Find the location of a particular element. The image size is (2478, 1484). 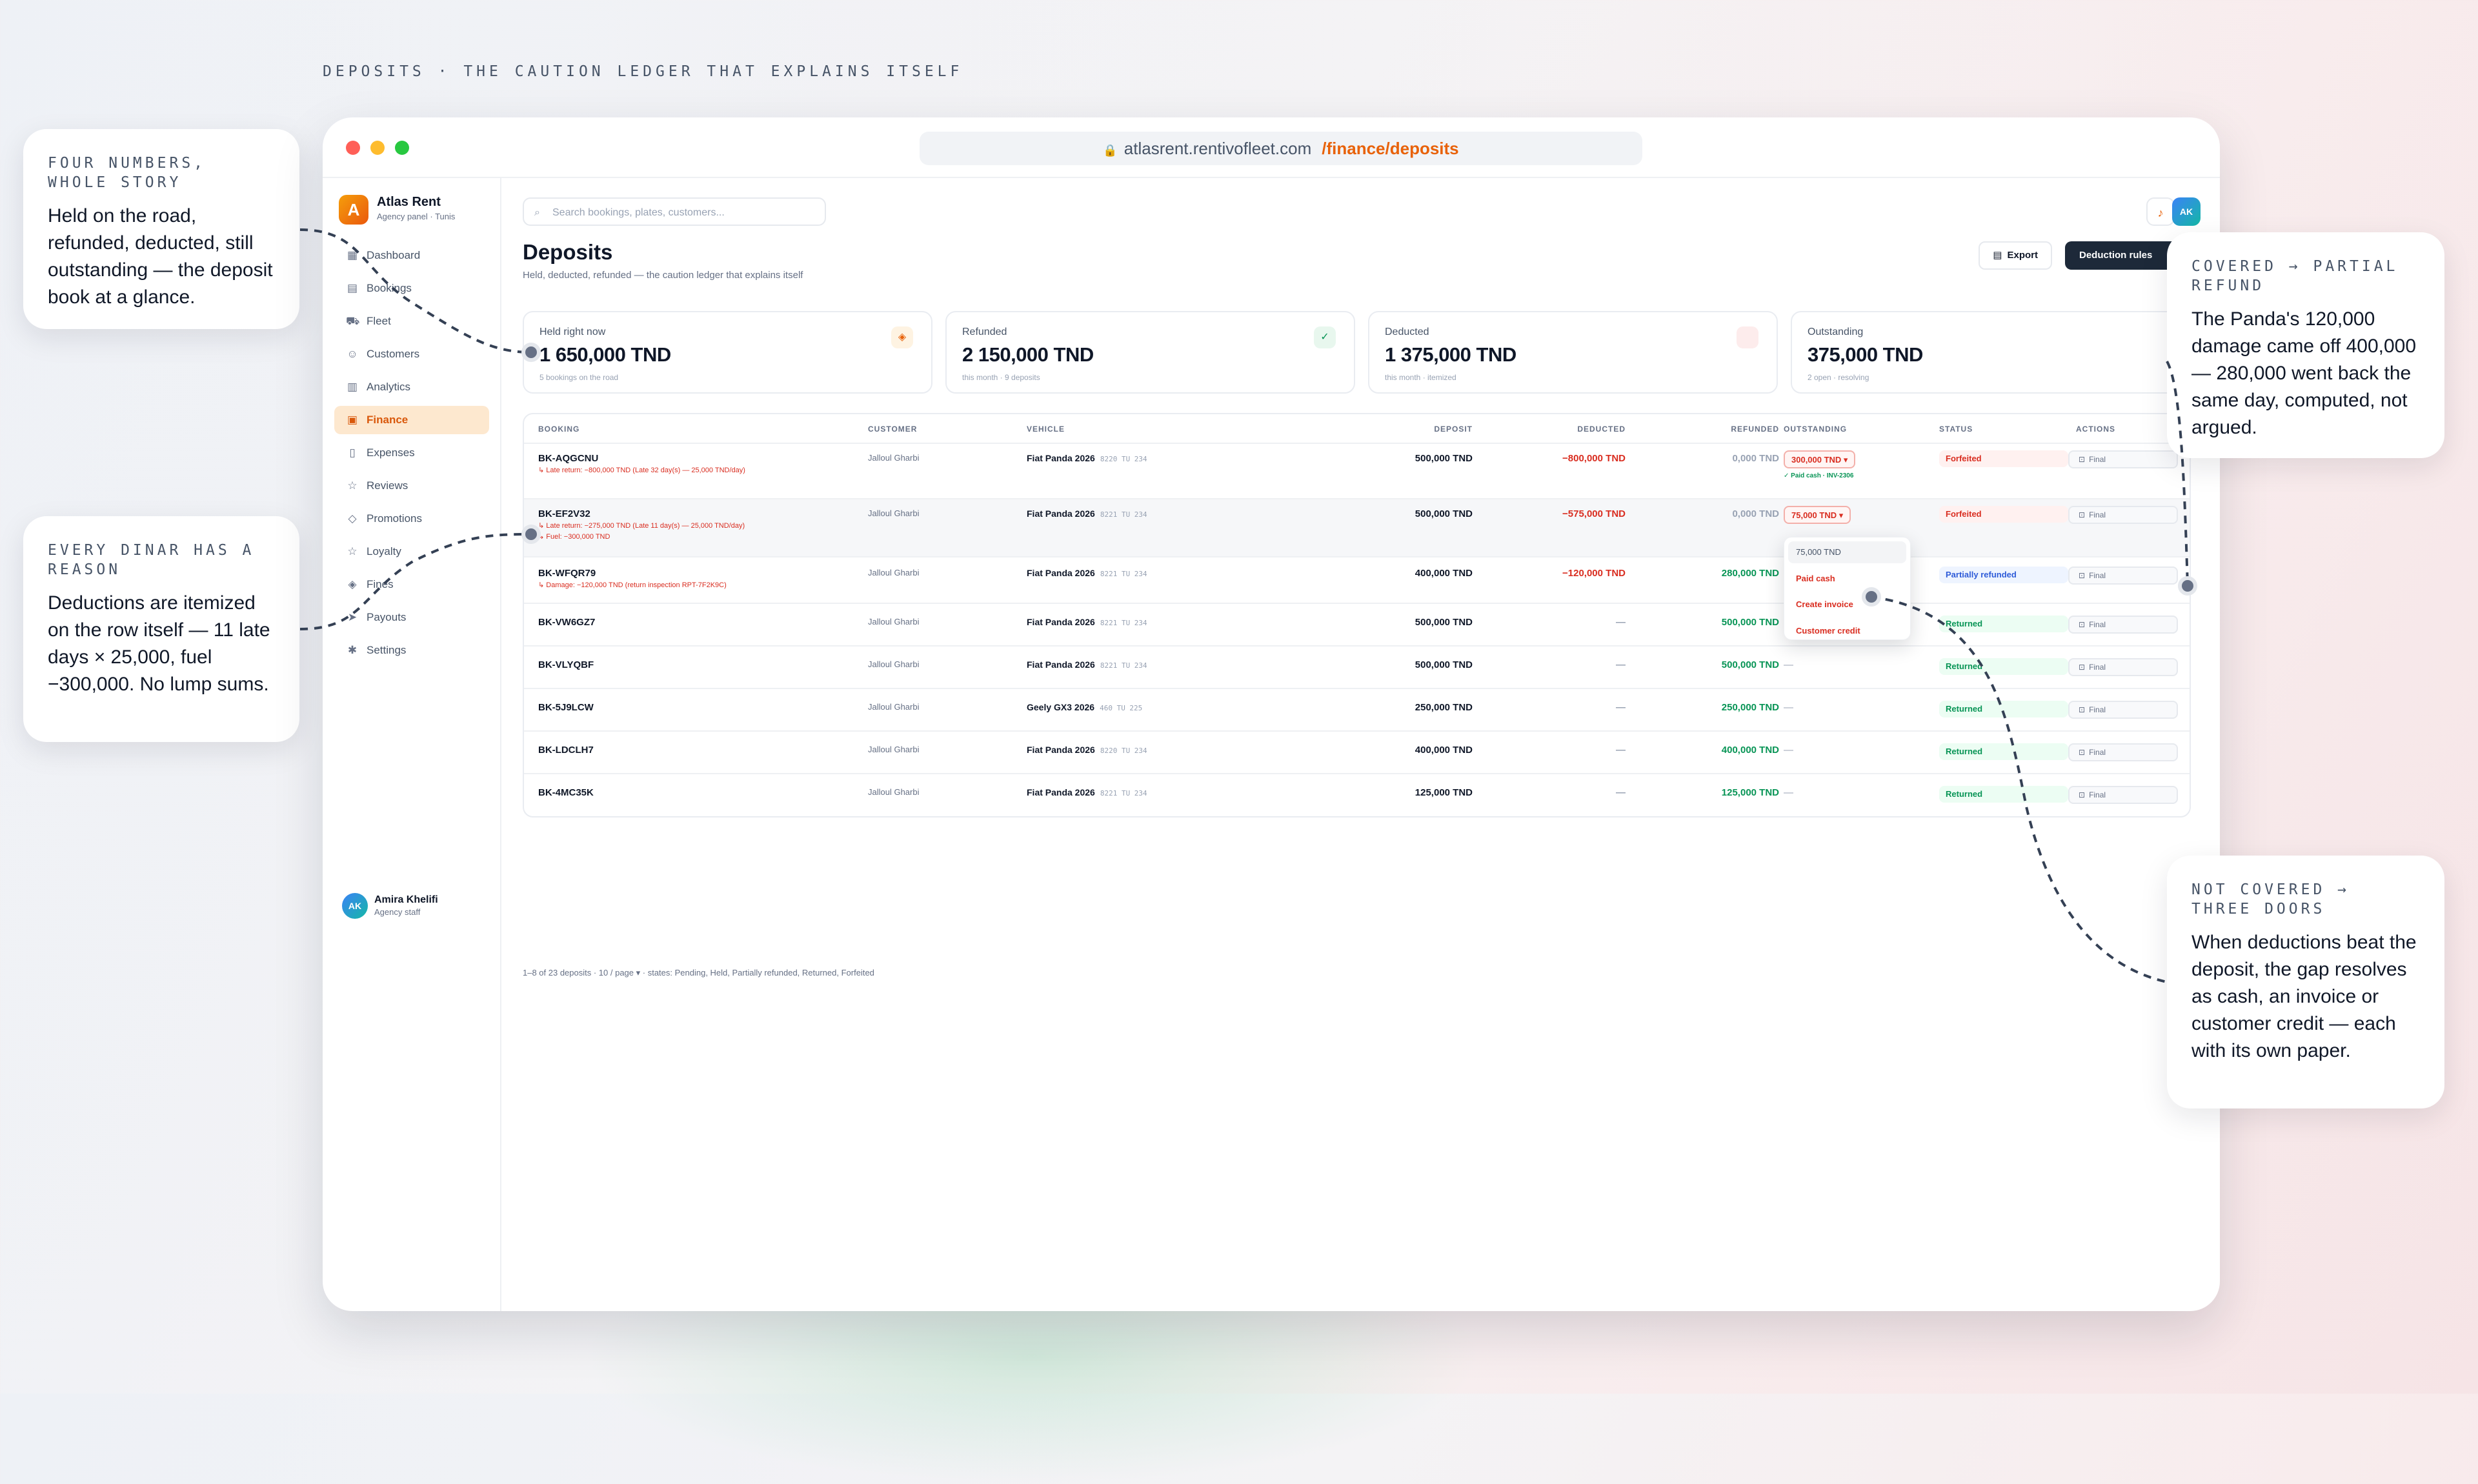

wallet-icon: ▣ is located at coordinates (352, 420).